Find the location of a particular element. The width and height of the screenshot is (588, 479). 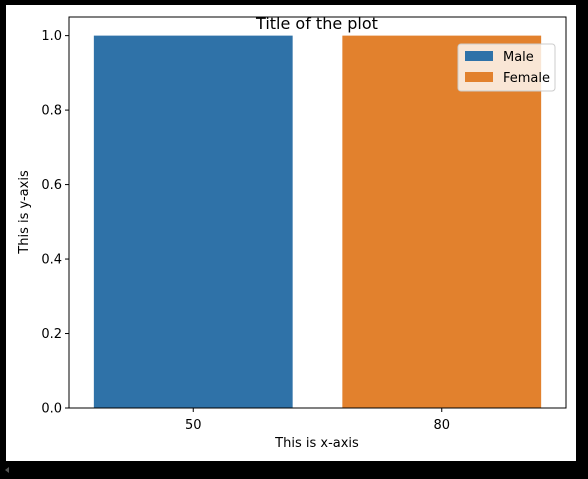

y-tick-label: 0.0 is located at coordinates (51, 409).